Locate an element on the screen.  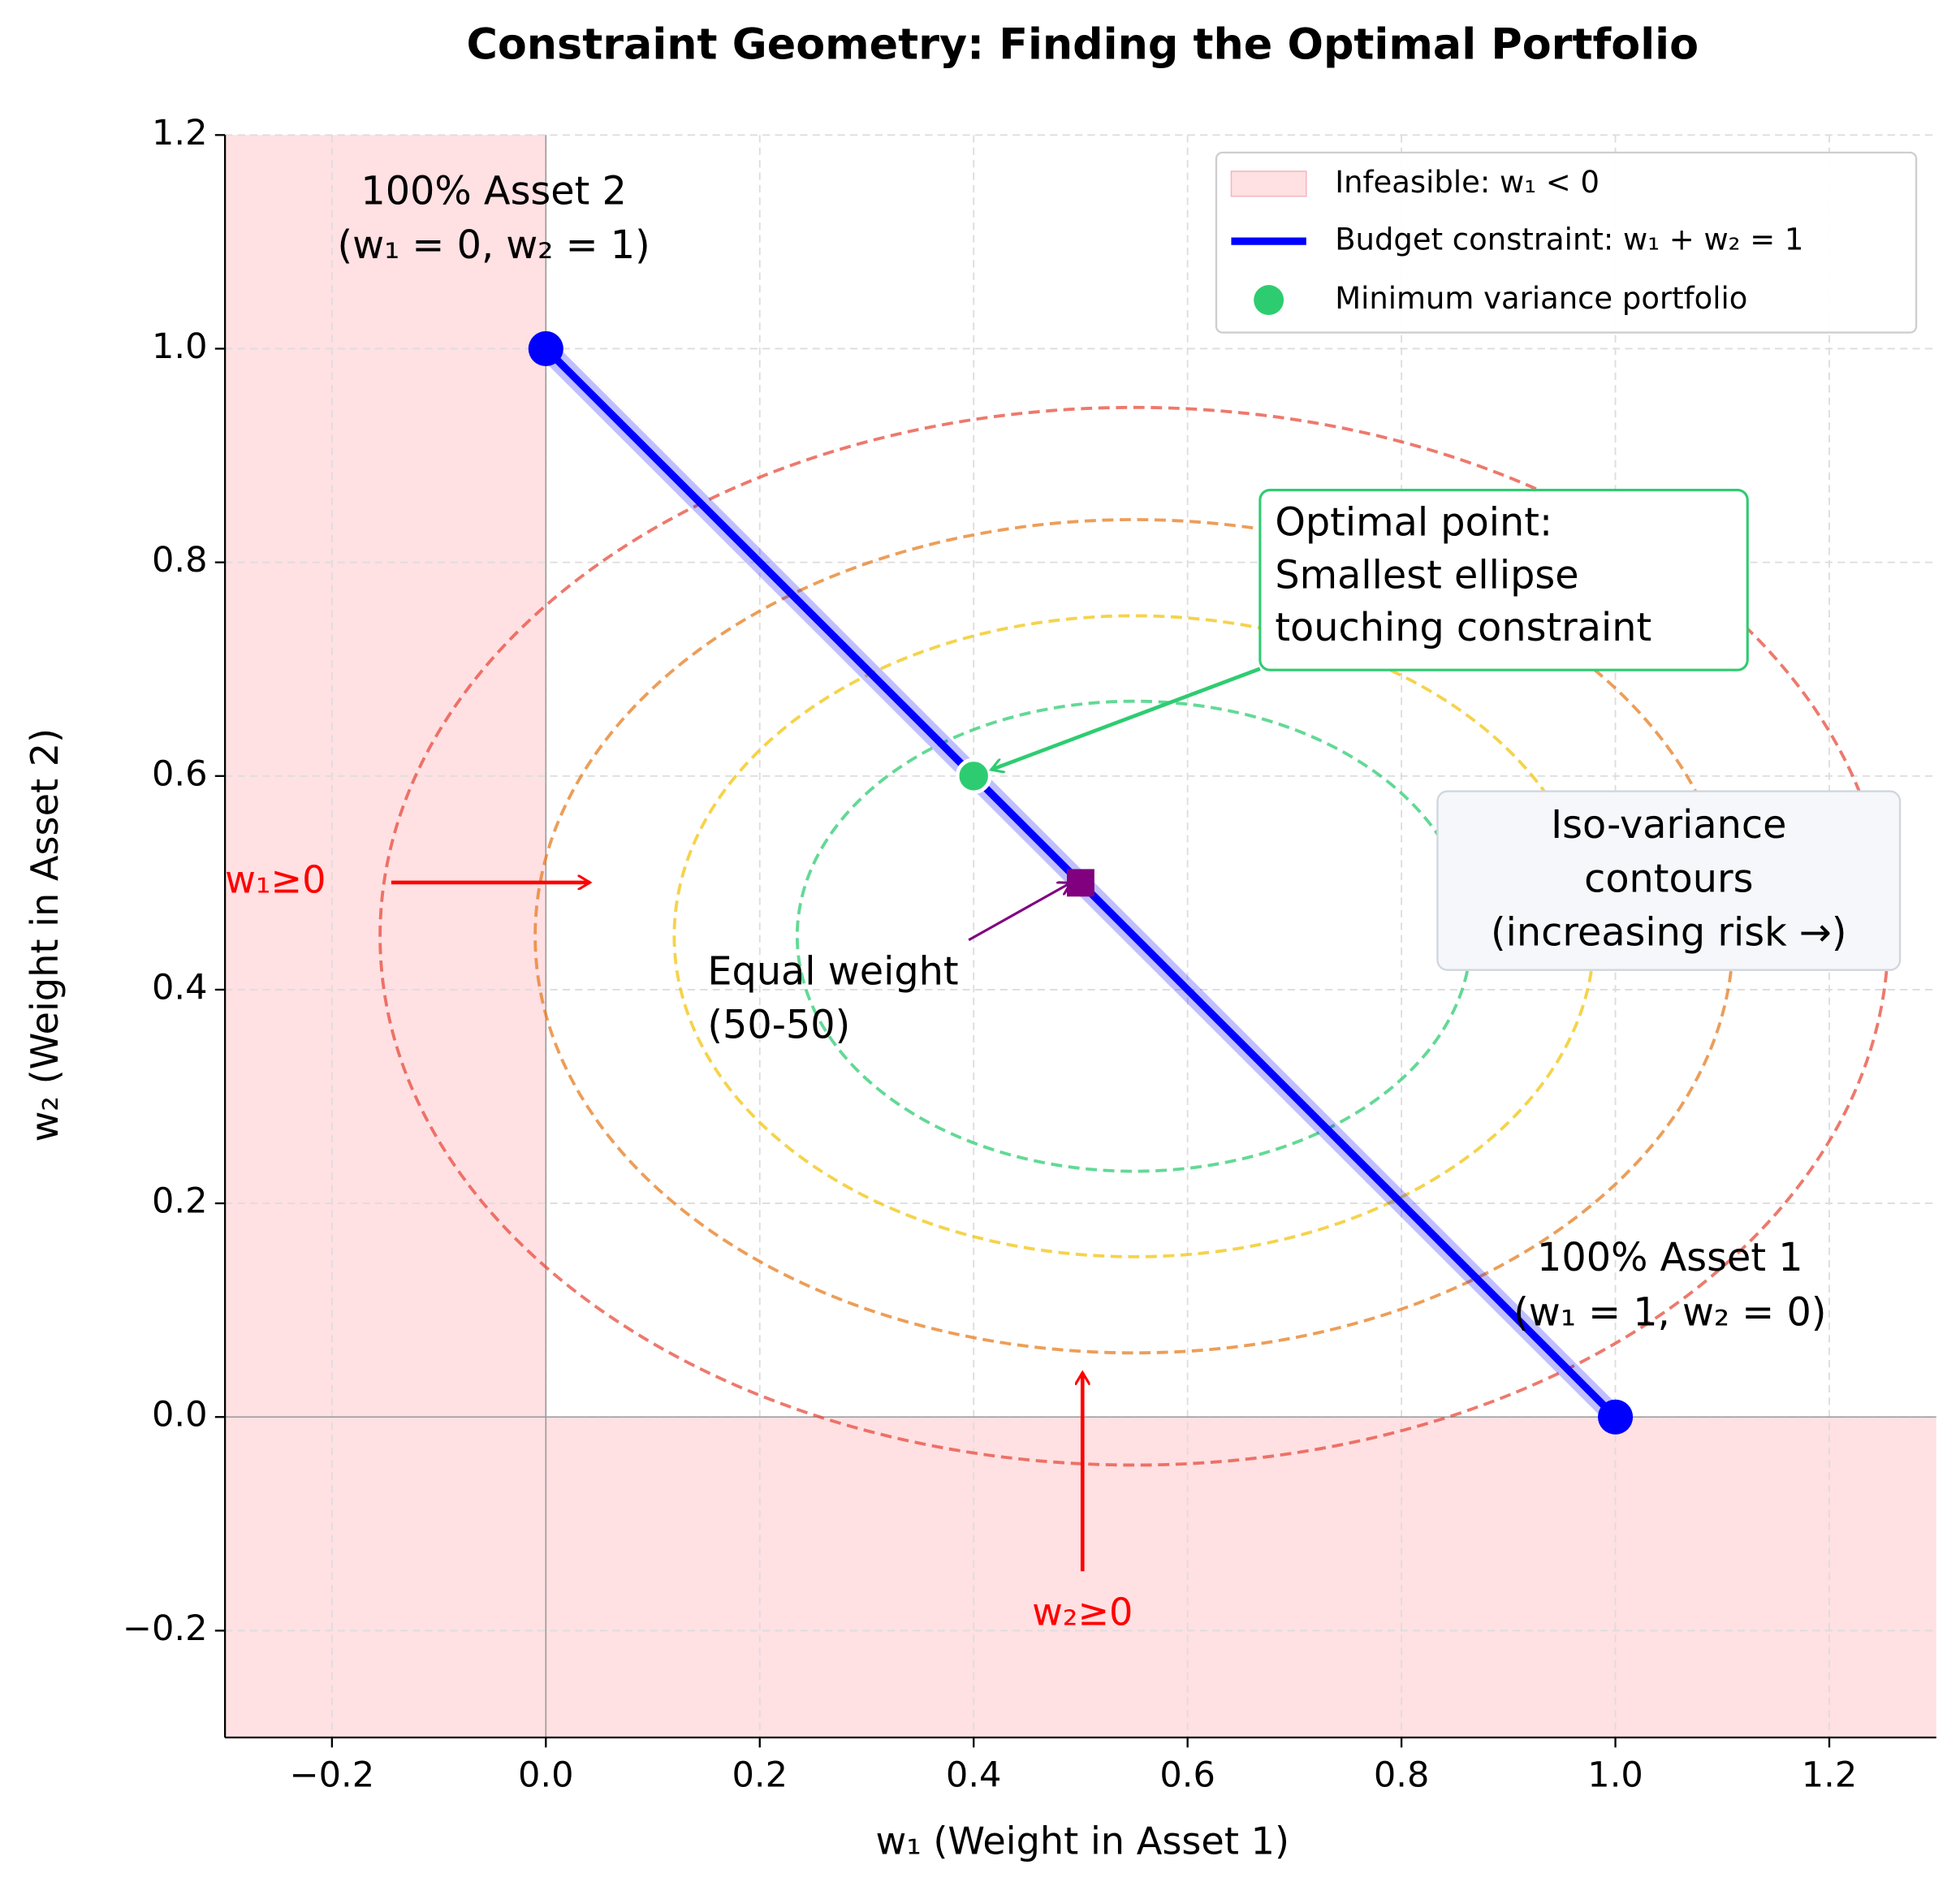
y-tick-label: 1.0 is located at coordinates (180, 346).